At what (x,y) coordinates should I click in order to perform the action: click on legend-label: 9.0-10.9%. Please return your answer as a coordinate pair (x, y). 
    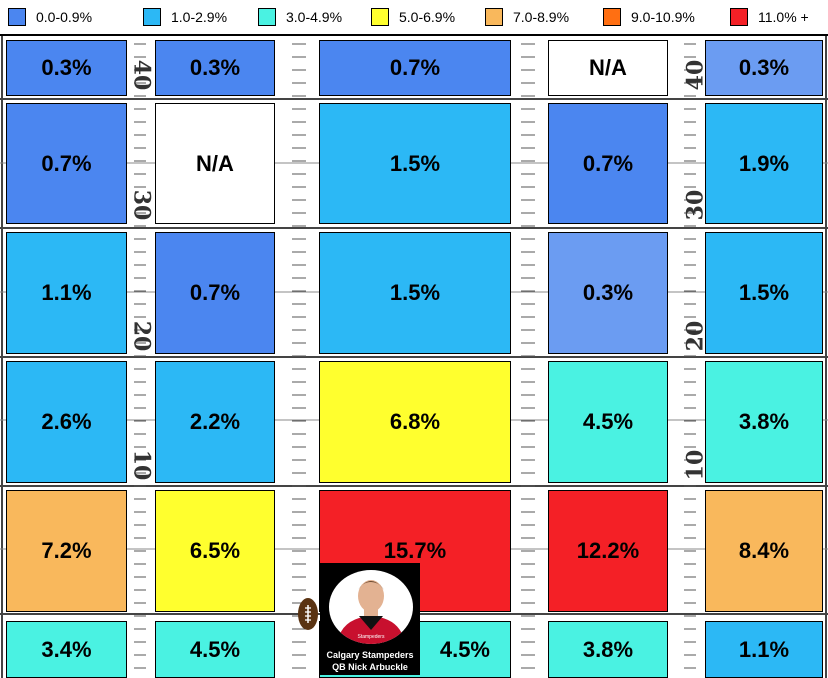
    Looking at the image, I should click on (663, 17).